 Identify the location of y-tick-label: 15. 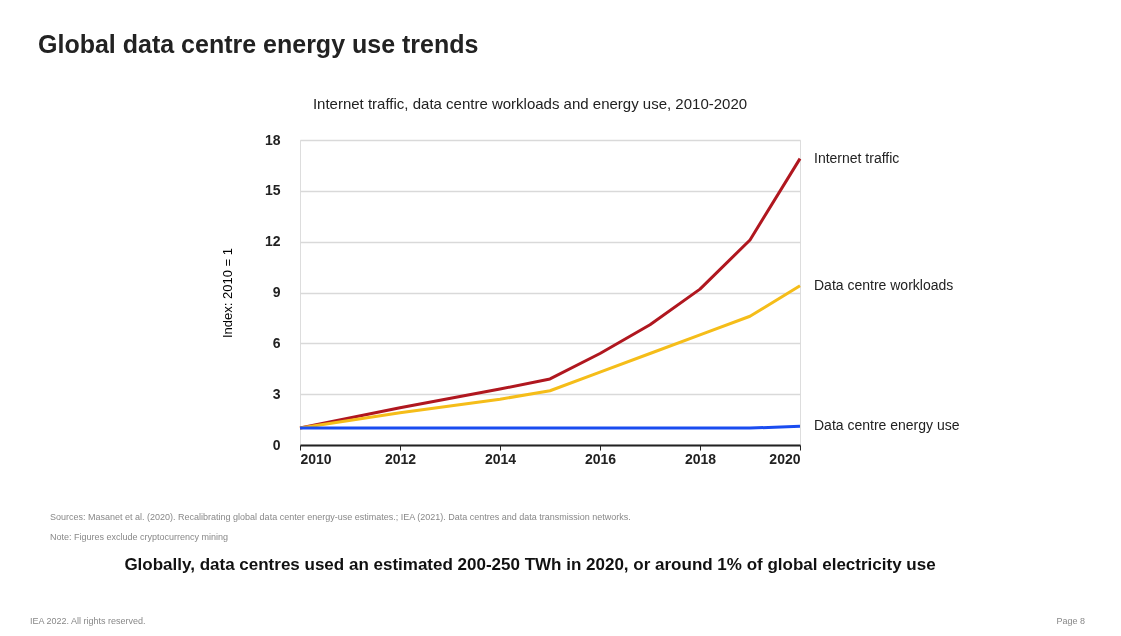
(272, 190).